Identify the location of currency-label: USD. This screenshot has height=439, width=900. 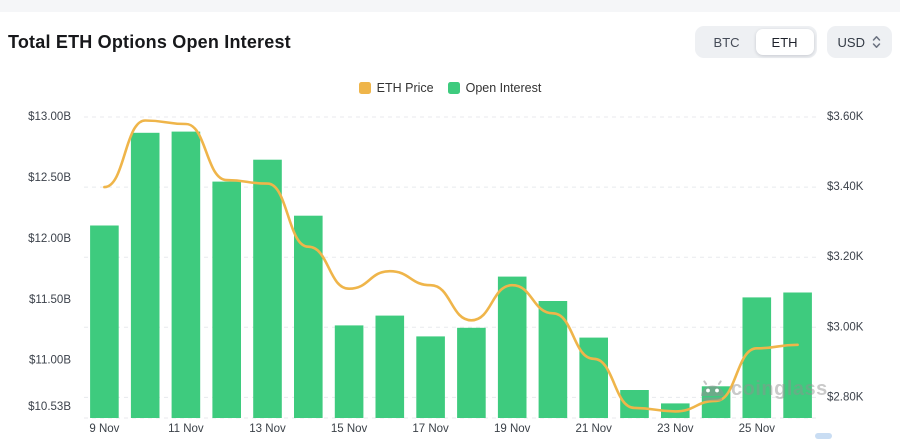
(851, 42).